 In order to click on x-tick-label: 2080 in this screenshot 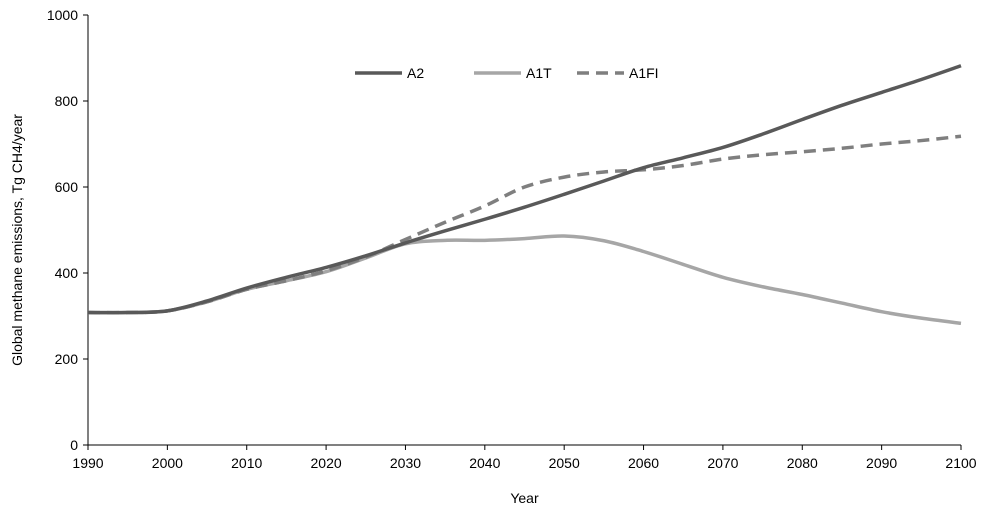, I will do `click(802, 463)`.